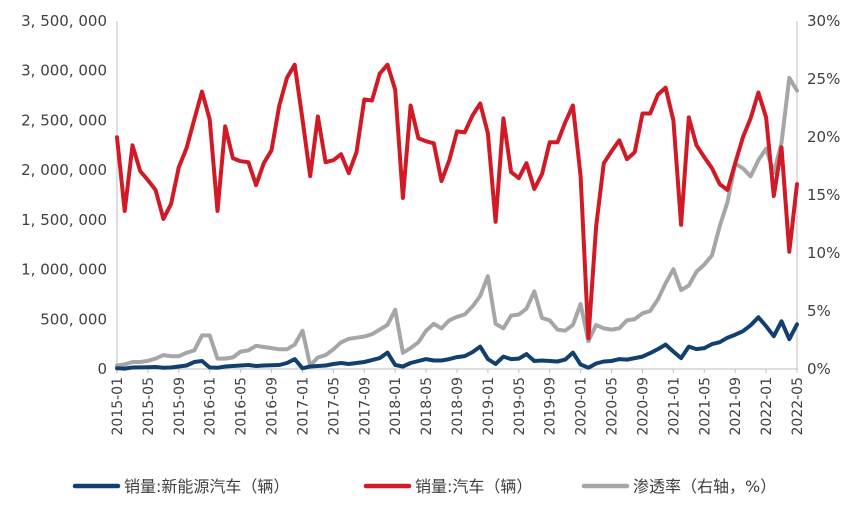 The image size is (861, 518). What do you see at coordinates (613, 406) in the screenshot?
I see `x-tick-label: 2020-05` at bounding box center [613, 406].